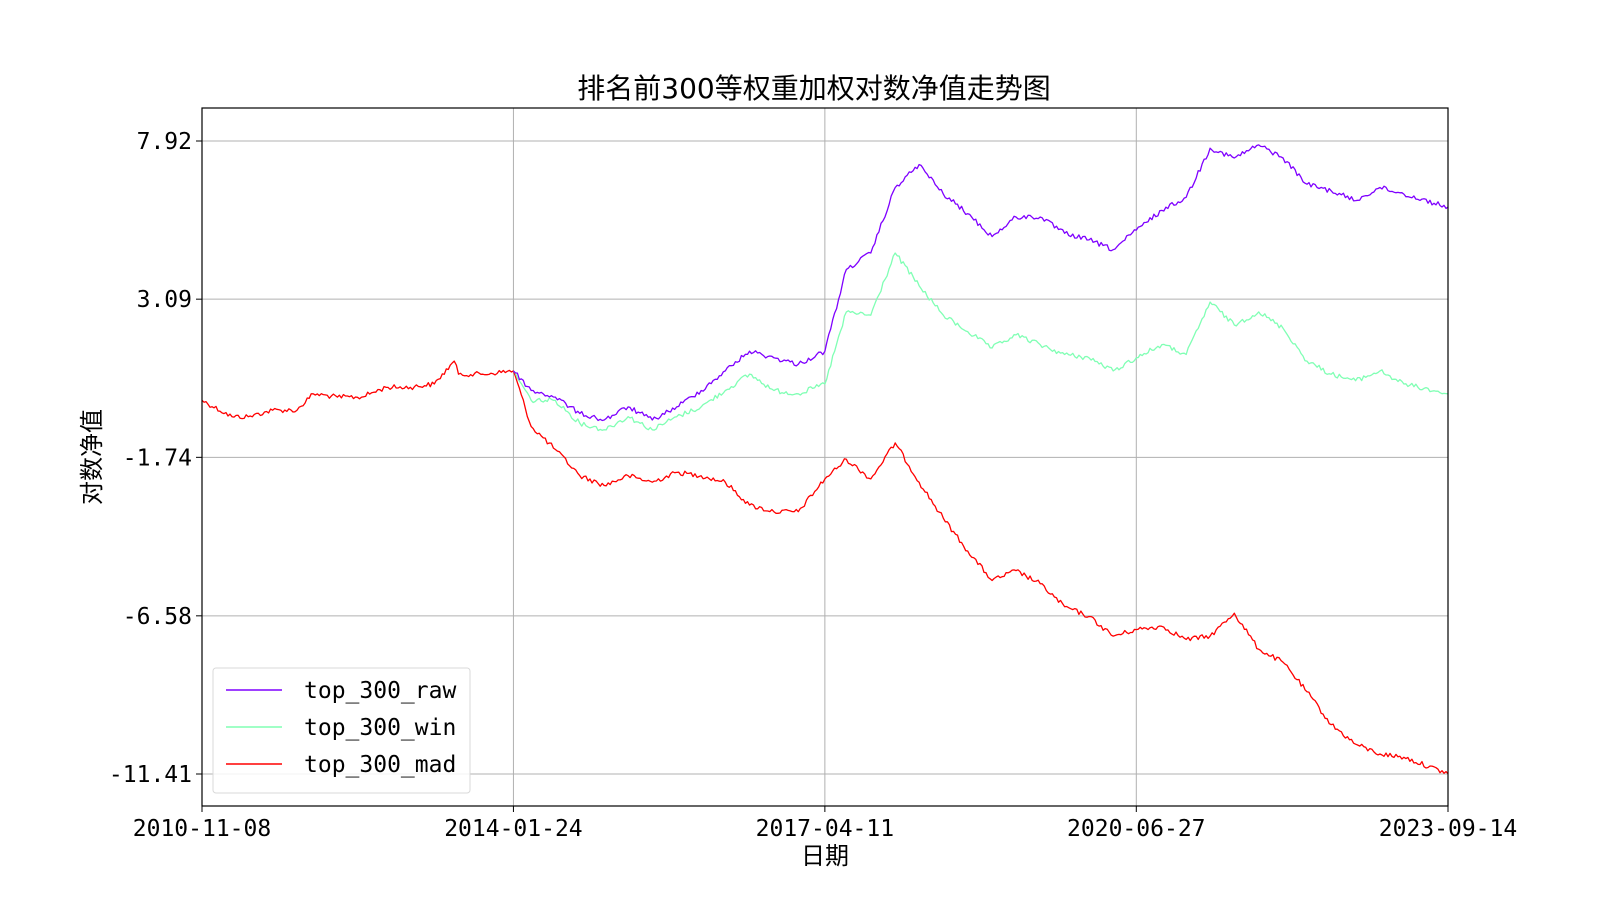  What do you see at coordinates (164, 142) in the screenshot?
I see `y-tick-label: 7.92` at bounding box center [164, 142].